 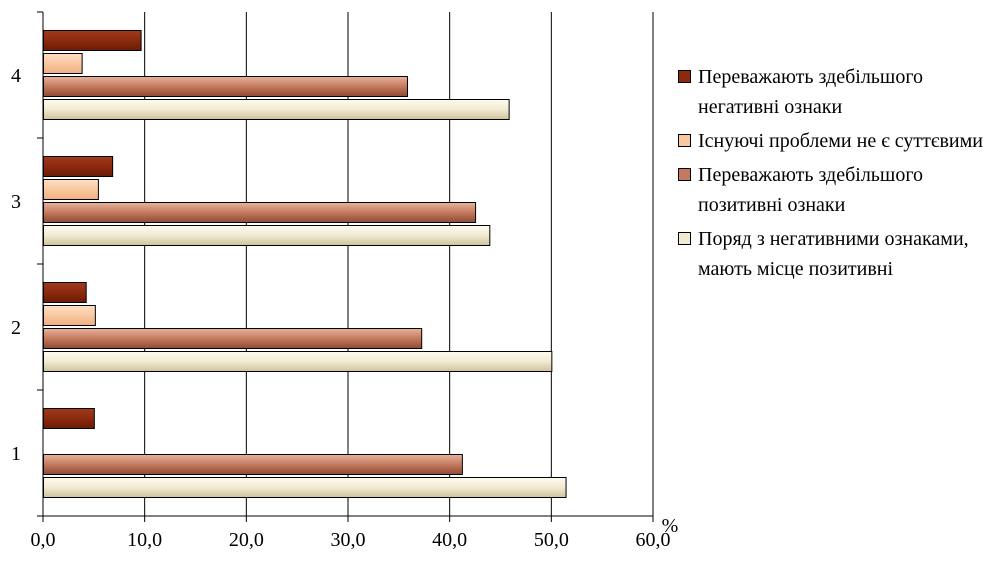 What do you see at coordinates (43, 540) in the screenshot?
I see `x-tick-label: 0,0` at bounding box center [43, 540].